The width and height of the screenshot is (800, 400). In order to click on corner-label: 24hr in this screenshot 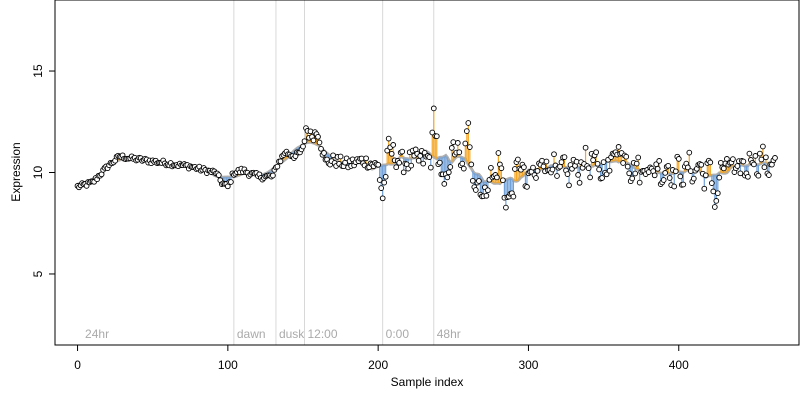, I will do `click(97, 334)`.